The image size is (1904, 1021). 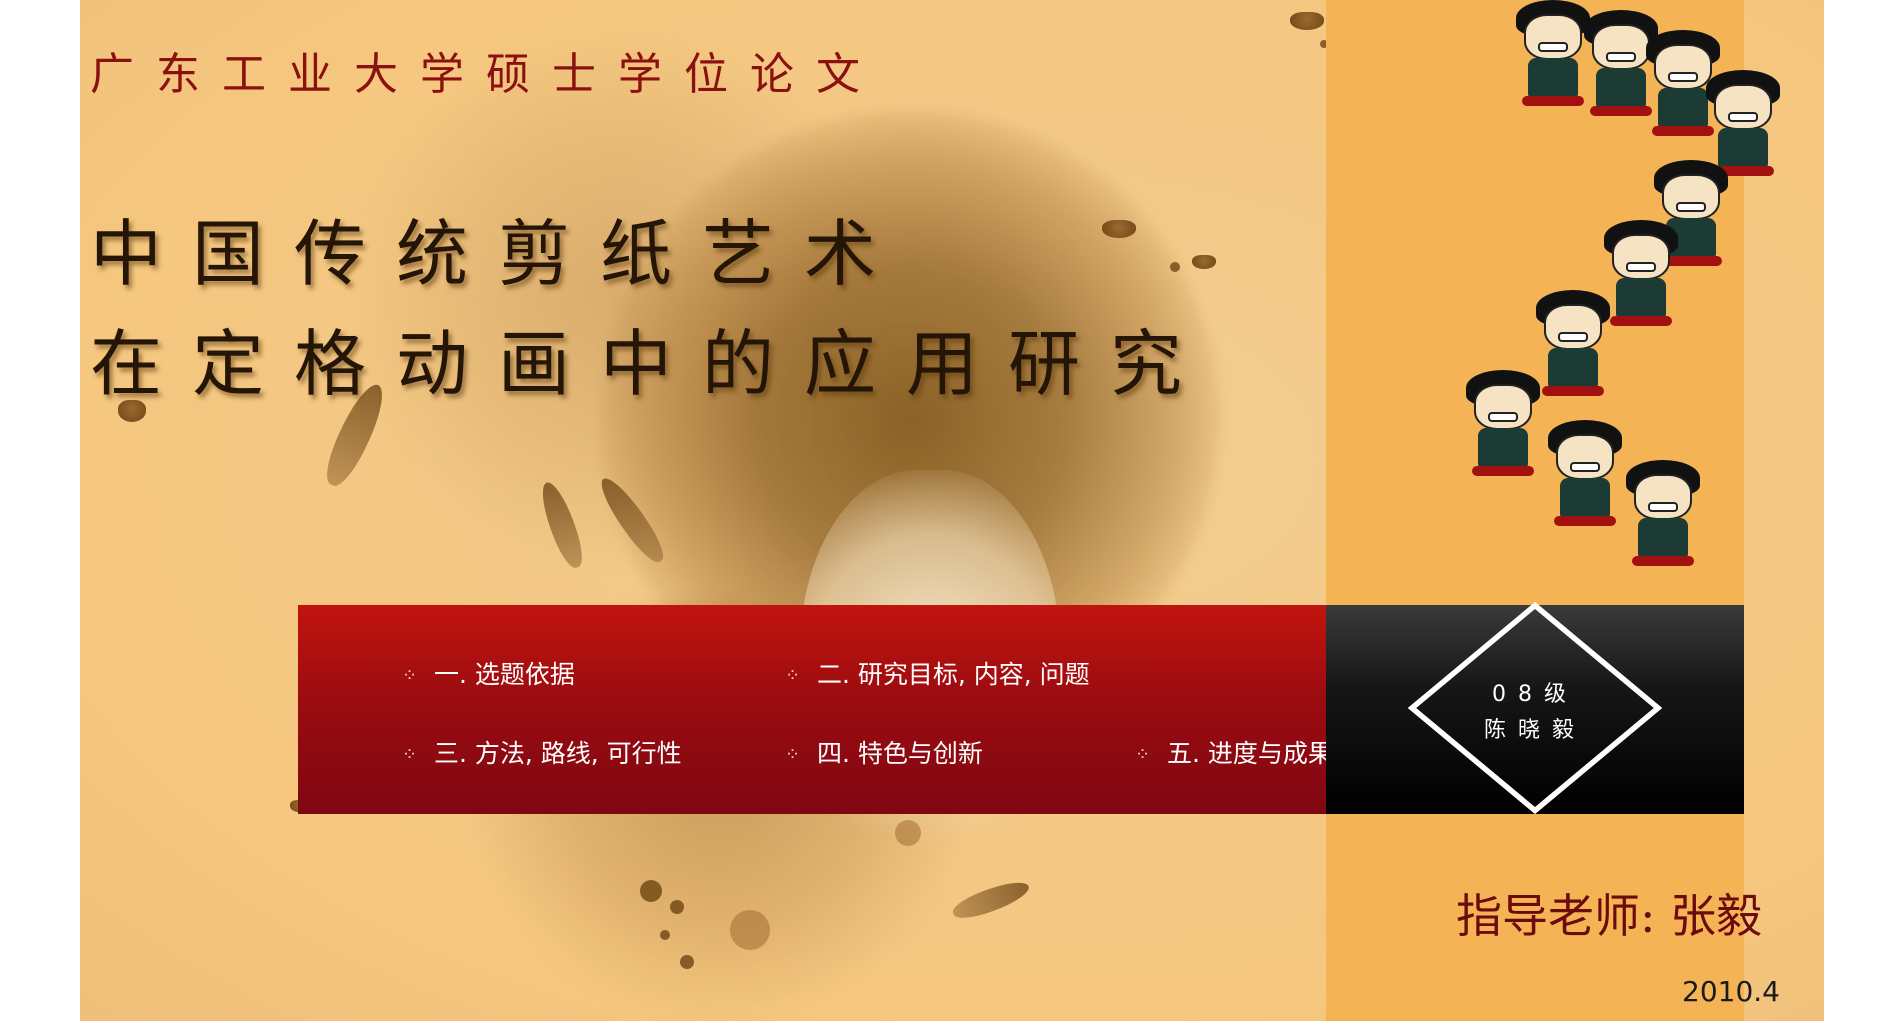 What do you see at coordinates (900, 753) in the screenshot?
I see `menu-item-label: 四. 特色与创新` at bounding box center [900, 753].